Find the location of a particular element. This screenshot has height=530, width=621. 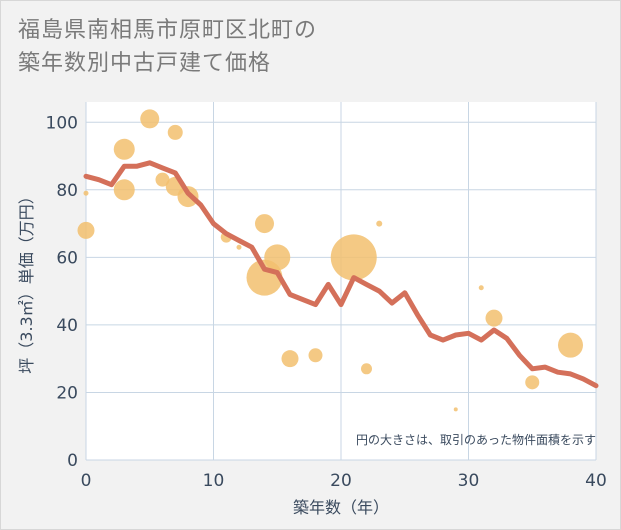

x-tick-label: 10 is located at coordinates (214, 481).